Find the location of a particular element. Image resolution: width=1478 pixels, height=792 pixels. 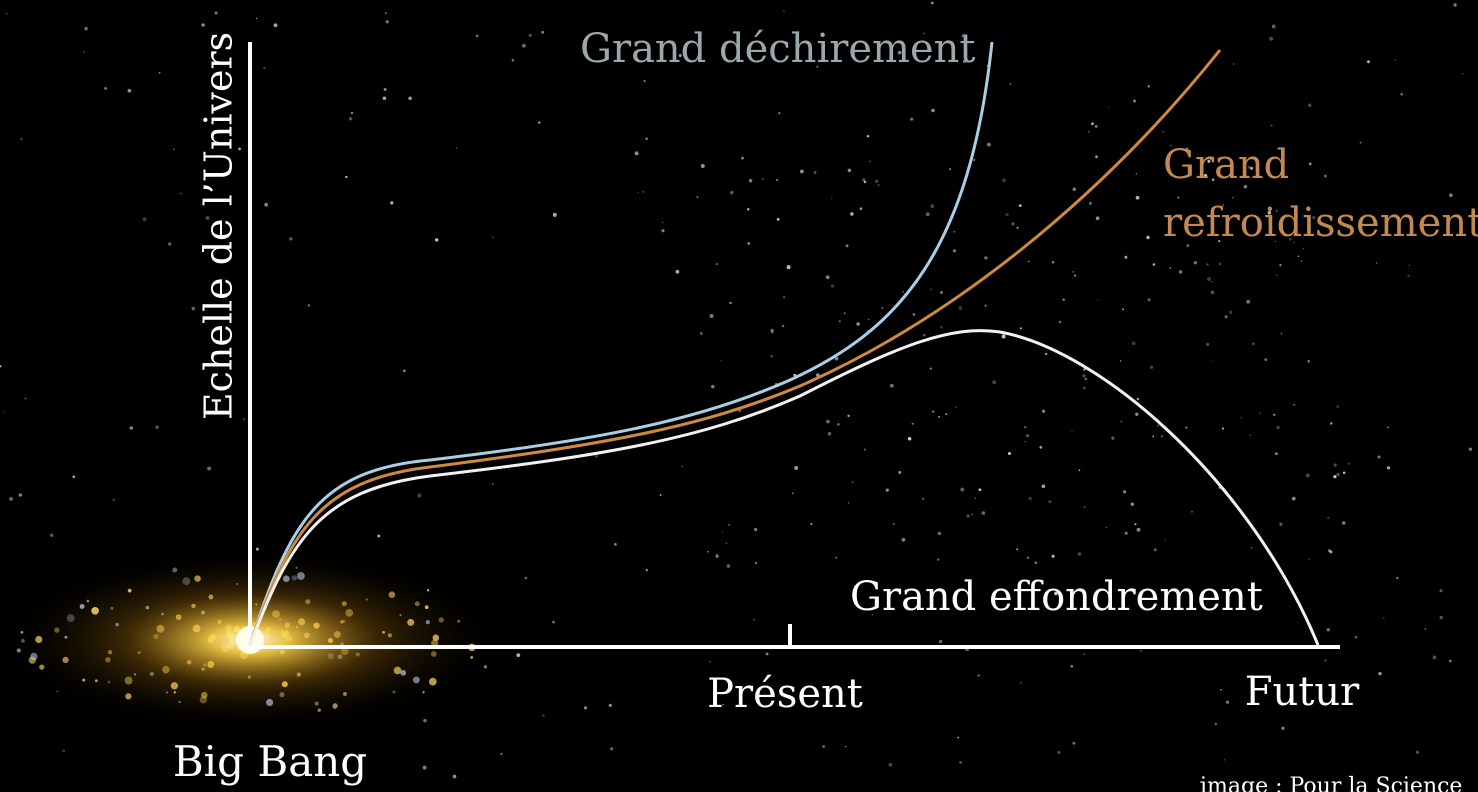

curve-label: Grand is located at coordinates (1226, 165).